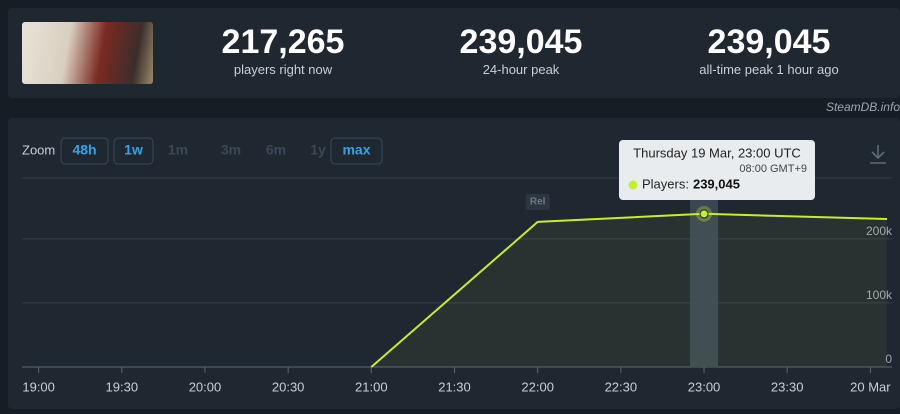  I want to click on zoom-button-label: max, so click(356, 150).